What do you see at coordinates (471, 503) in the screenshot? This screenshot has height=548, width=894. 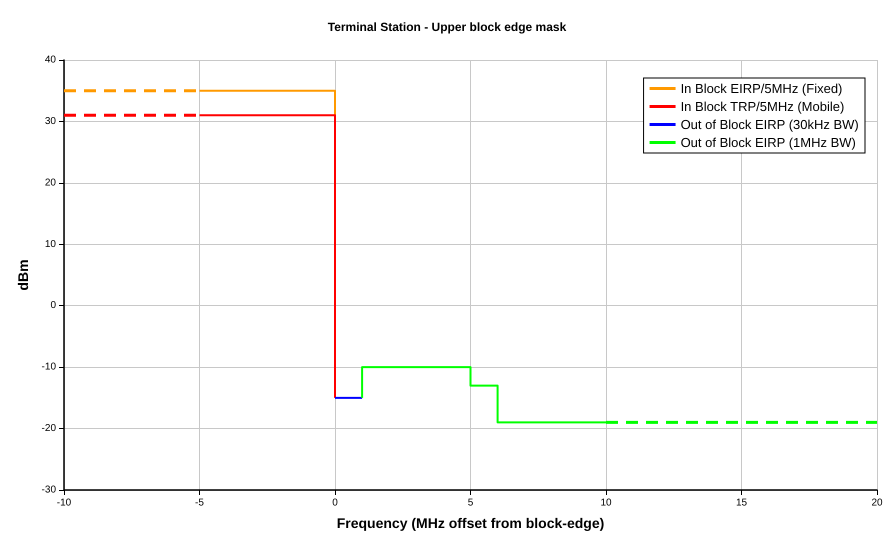 I see `x-tick-label: 5` at bounding box center [471, 503].